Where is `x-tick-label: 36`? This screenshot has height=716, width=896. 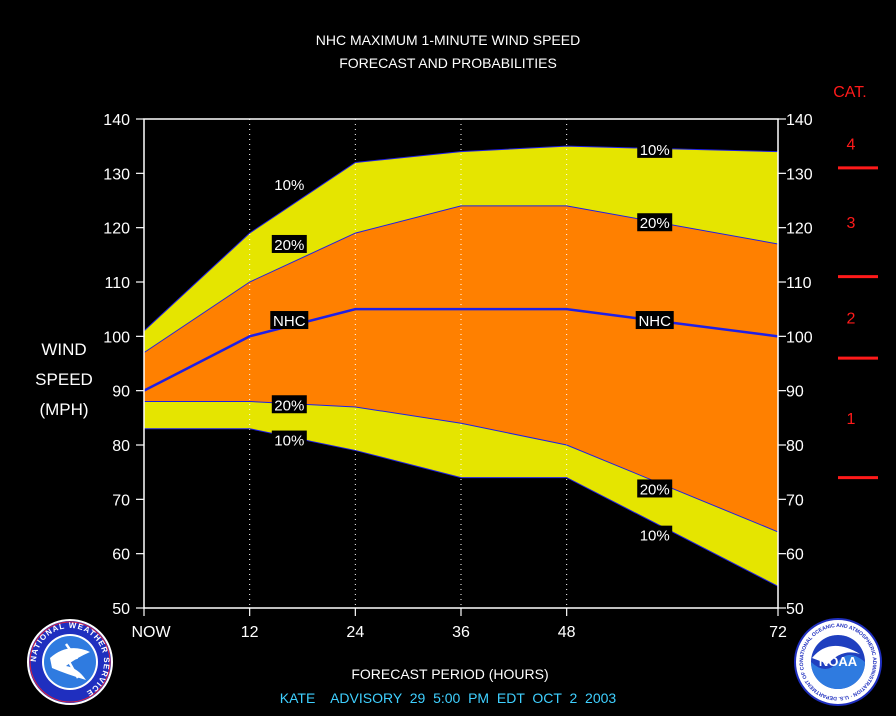 x-tick-label: 36 is located at coordinates (461, 632).